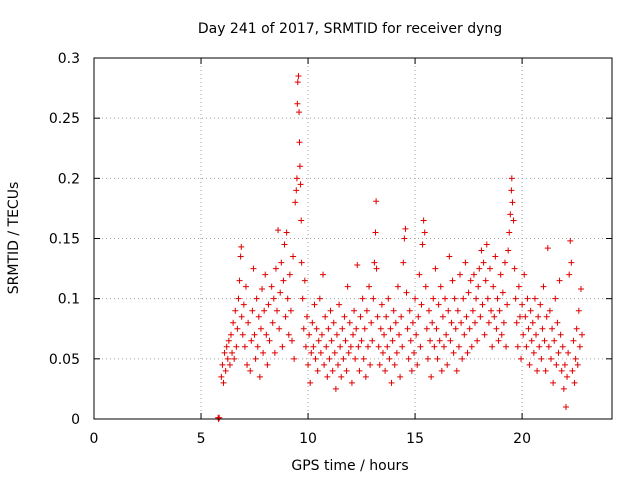 The height and width of the screenshot is (480, 640). I want to click on x-tick-label: 0, so click(94, 439).